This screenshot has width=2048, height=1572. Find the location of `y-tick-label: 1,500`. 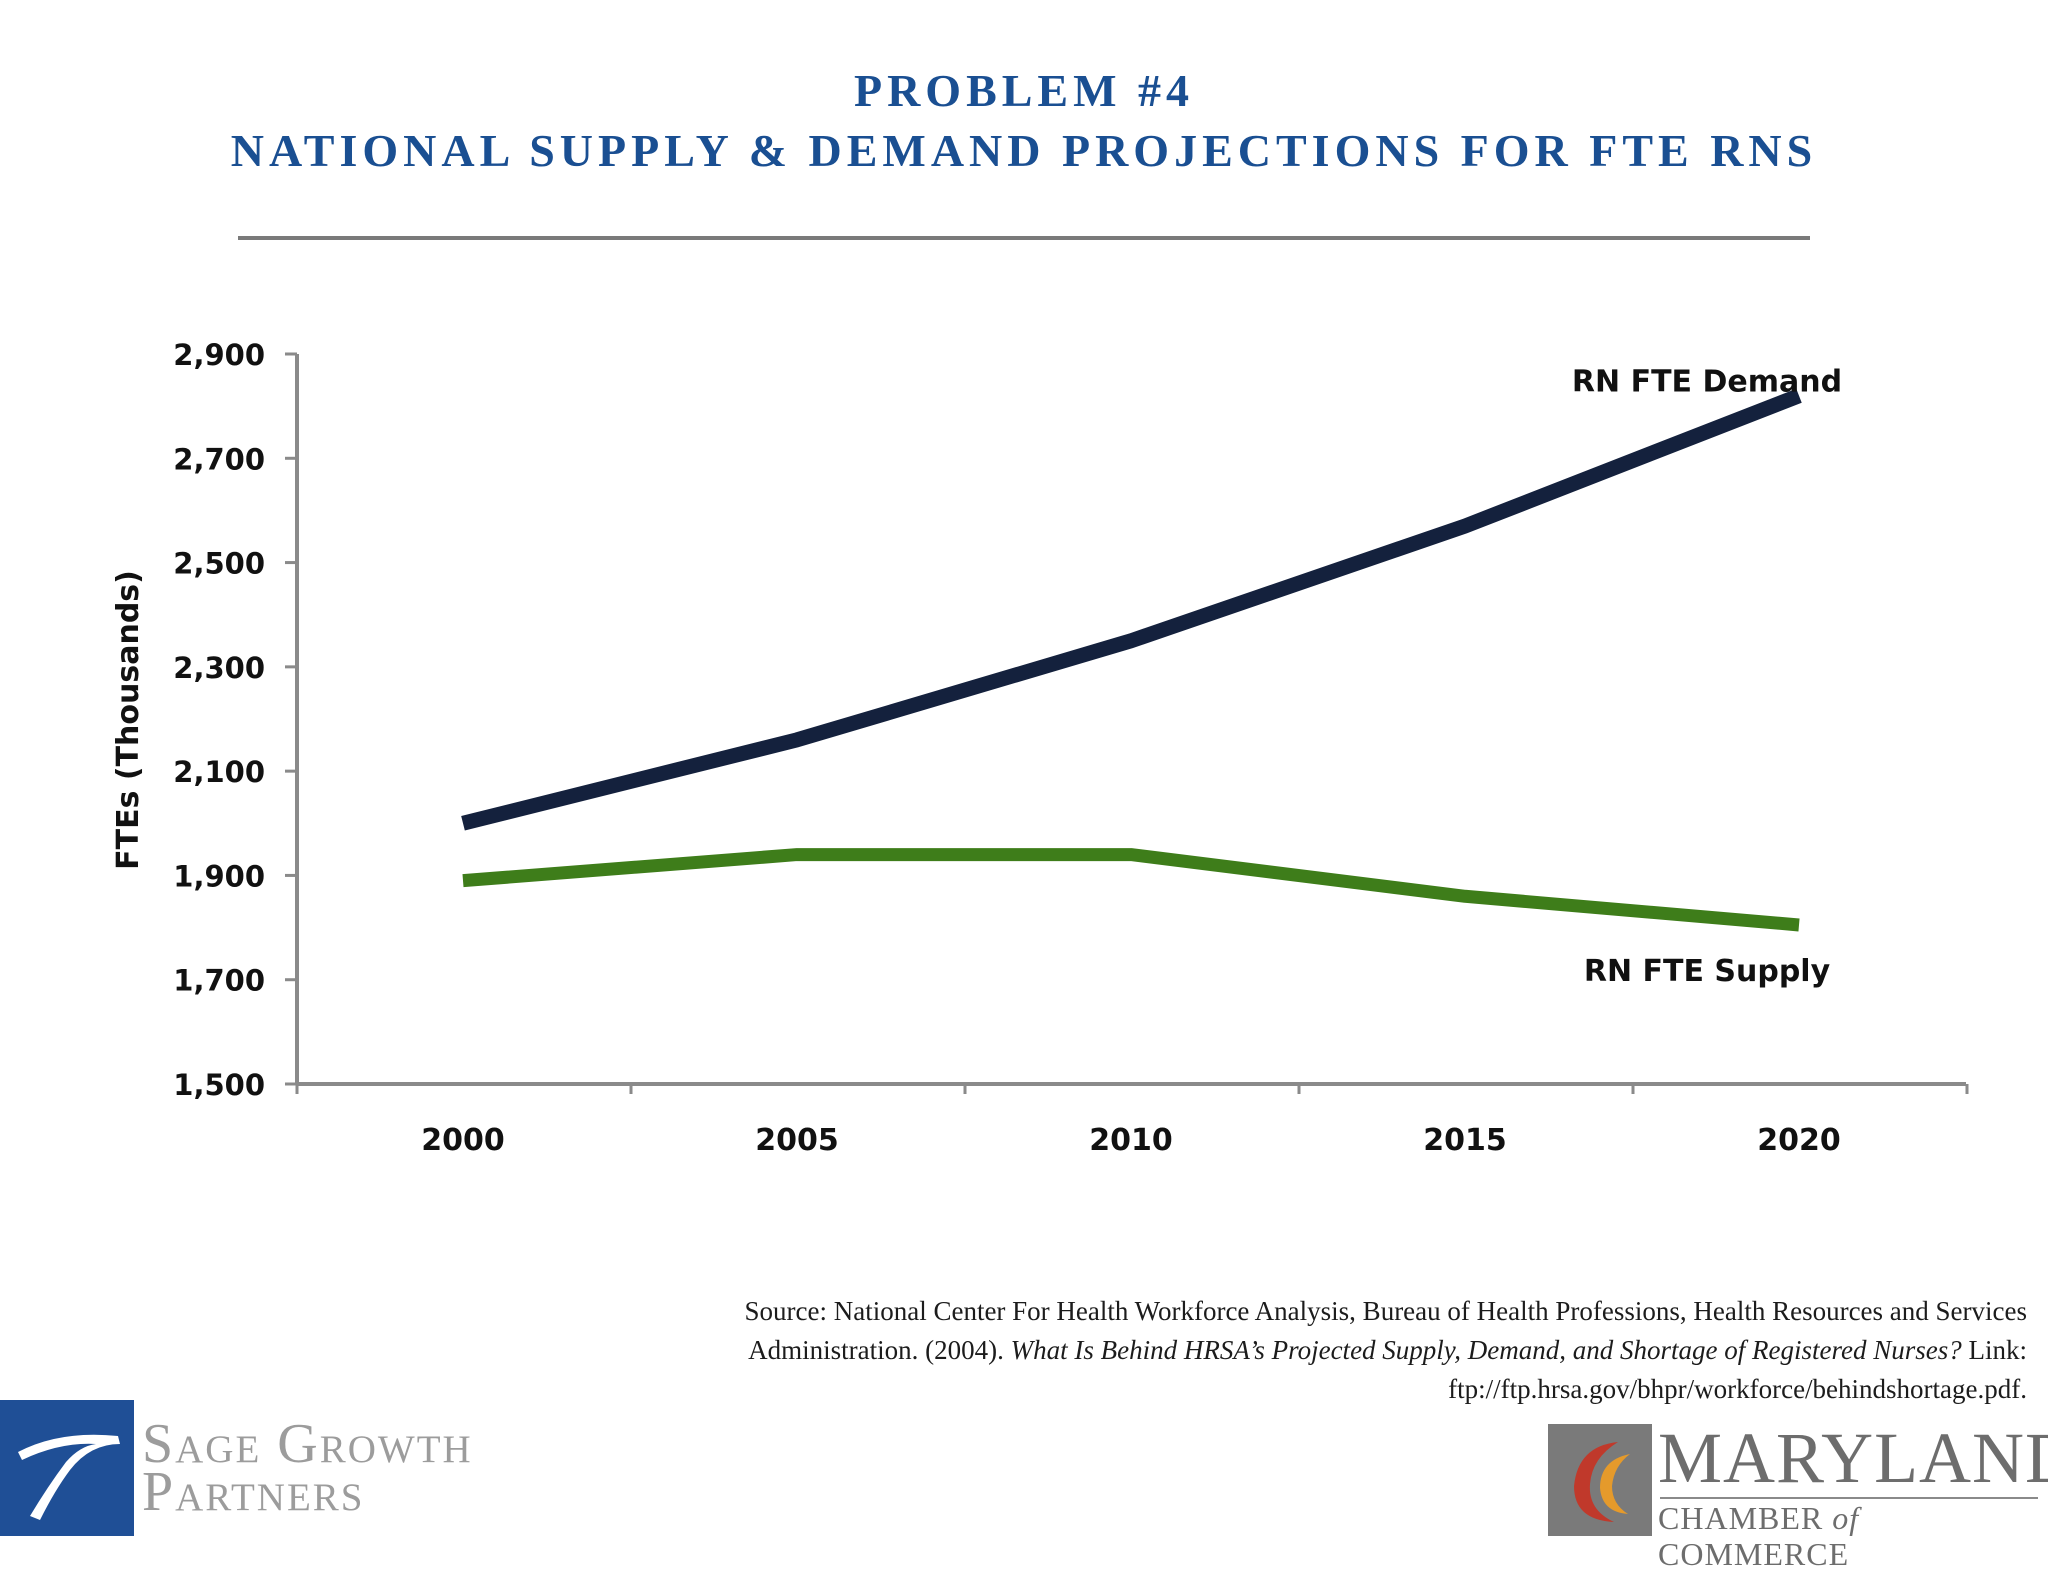

y-tick-label: 1,500 is located at coordinates (219, 1085).